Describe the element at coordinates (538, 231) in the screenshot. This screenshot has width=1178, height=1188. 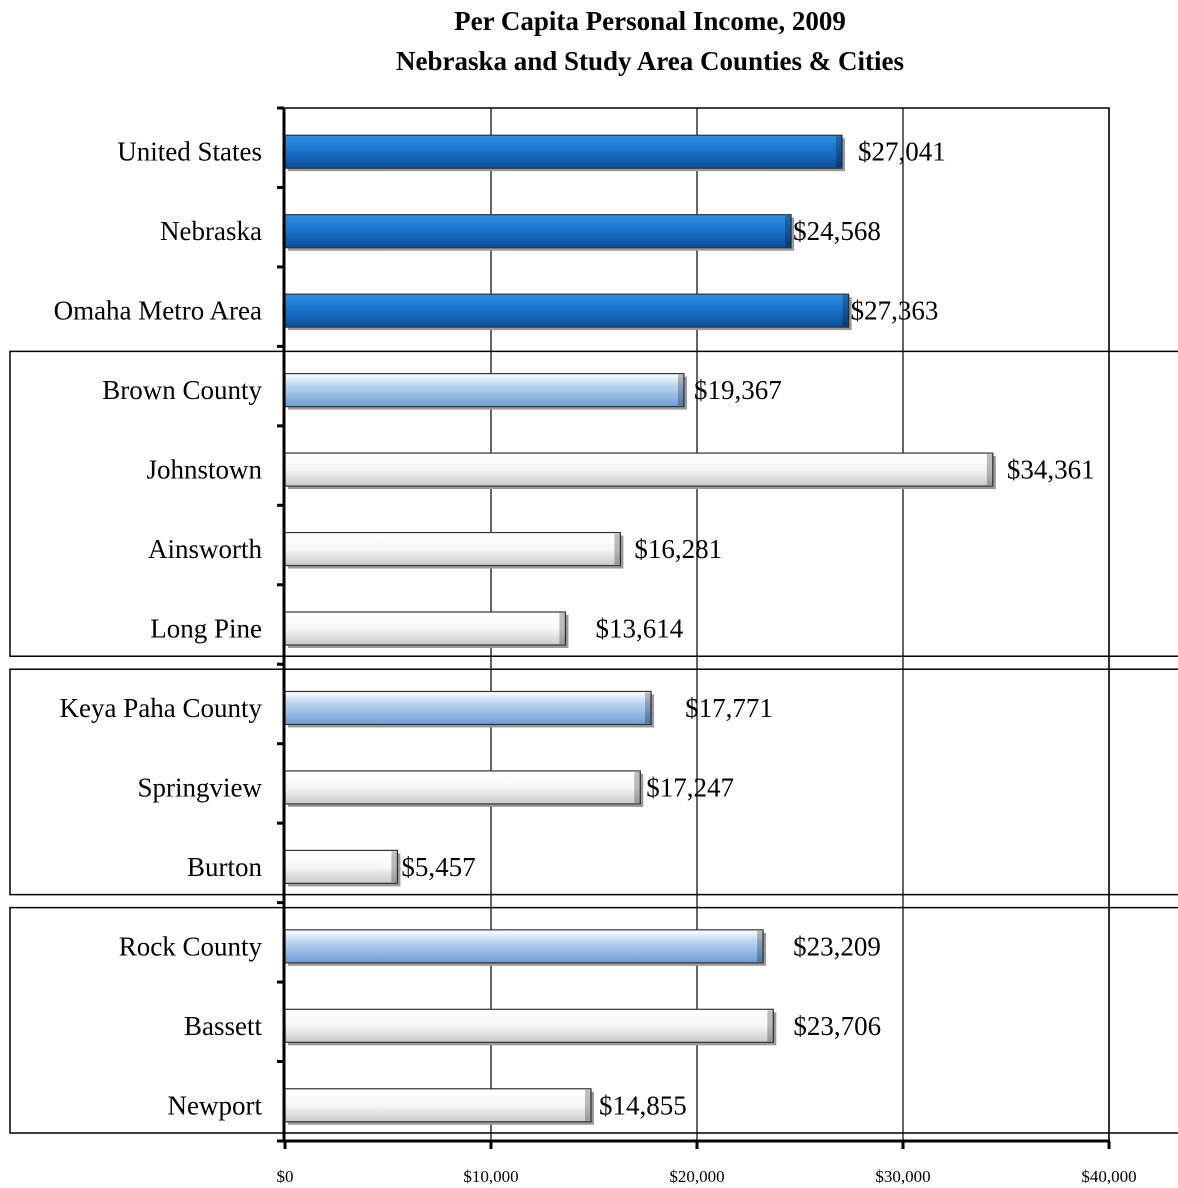
I see `bar-nebraska` at that location.